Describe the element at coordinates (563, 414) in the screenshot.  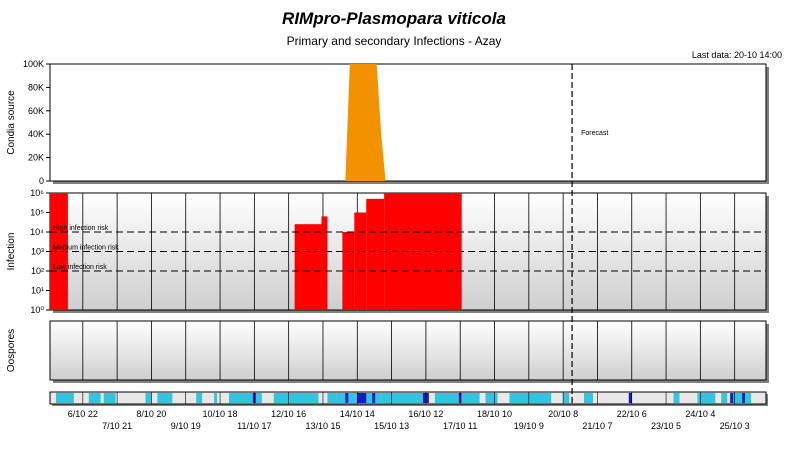
I see `x-tick-label-top: 20/10 8` at that location.